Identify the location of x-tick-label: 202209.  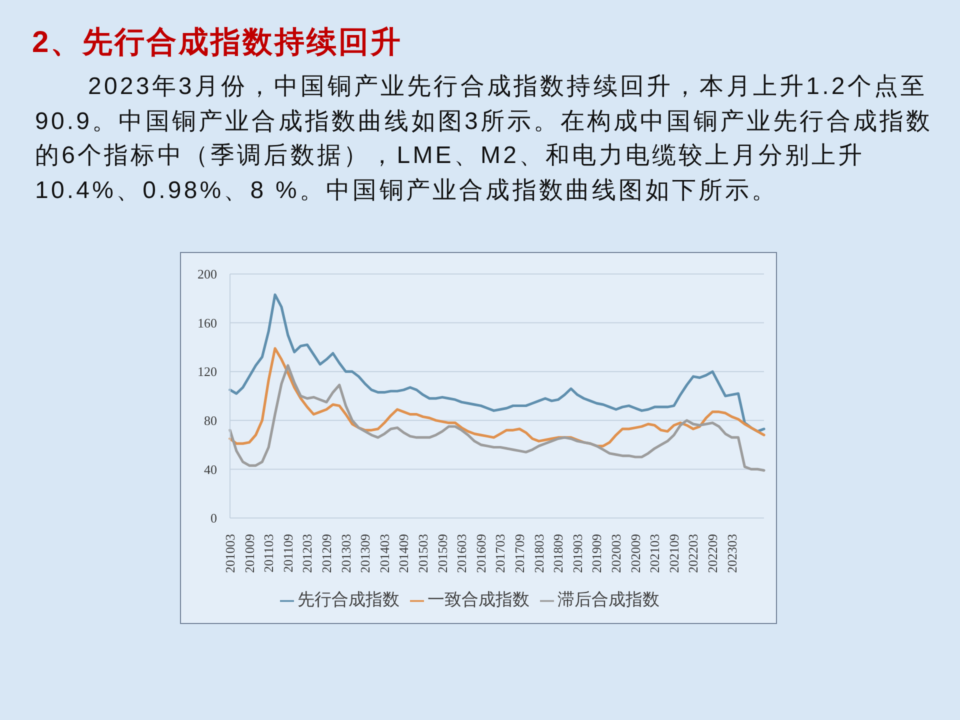
(712, 553).